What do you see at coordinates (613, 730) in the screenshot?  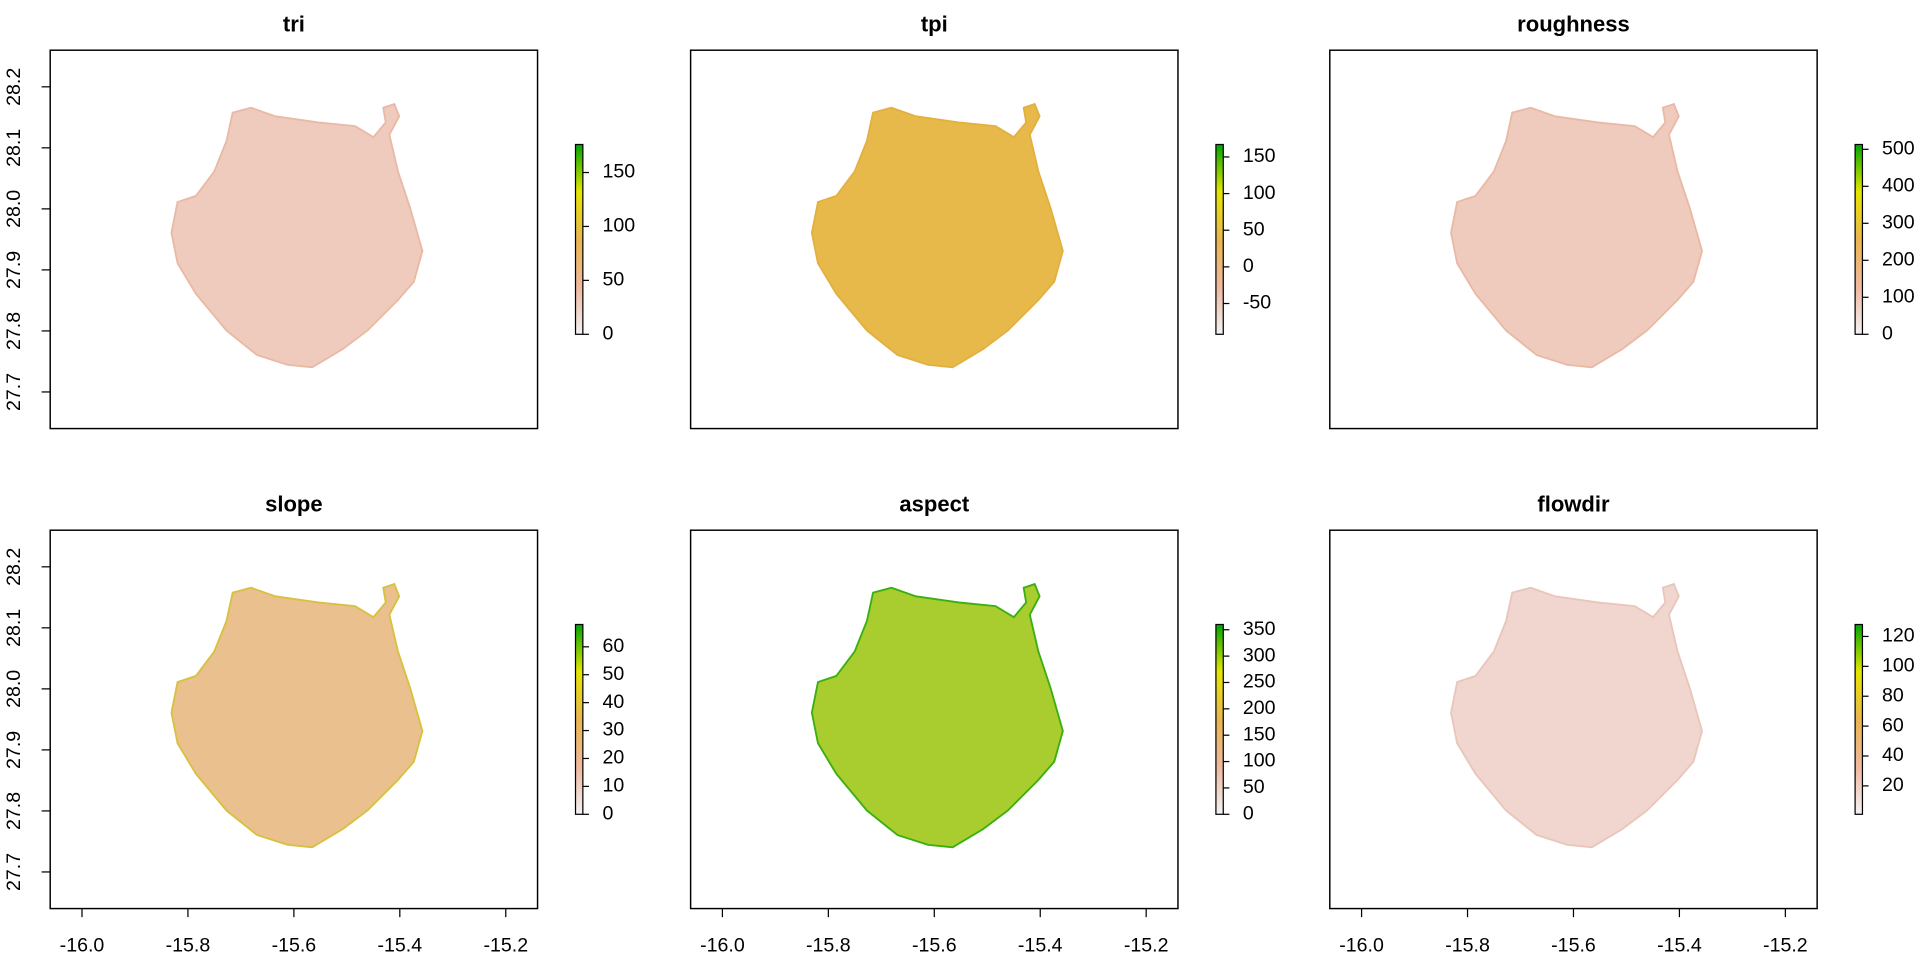 I see `color-bar-label: 30` at bounding box center [613, 730].